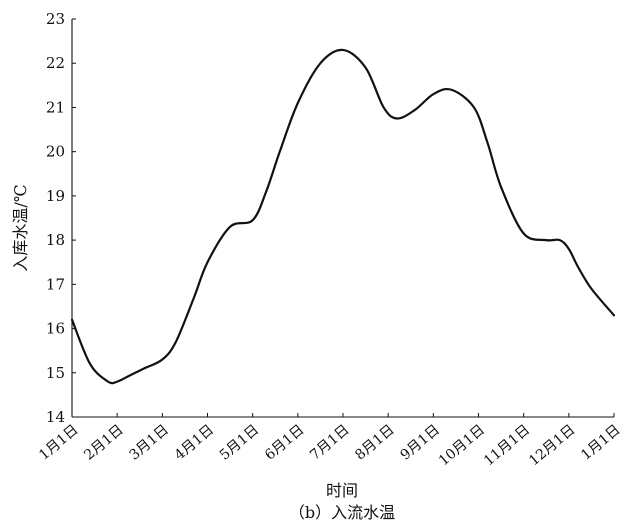  I want to click on x-tick-label: 7月1日, so click(329, 443).